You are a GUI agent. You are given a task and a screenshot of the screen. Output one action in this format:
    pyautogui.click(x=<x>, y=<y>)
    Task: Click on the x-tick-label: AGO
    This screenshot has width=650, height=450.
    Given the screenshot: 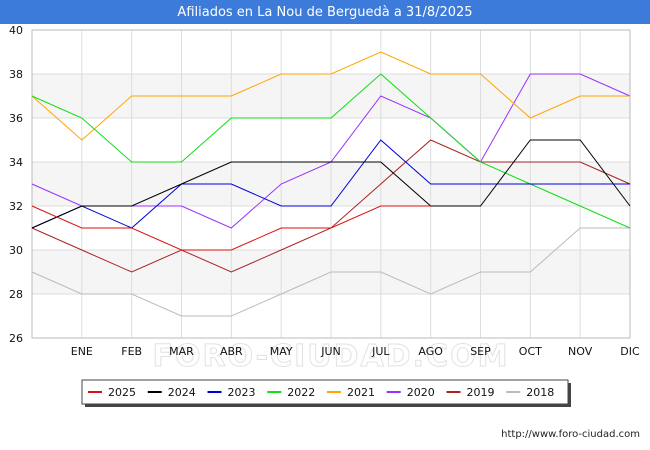 What is the action you would take?
    pyautogui.click(x=430, y=351)
    